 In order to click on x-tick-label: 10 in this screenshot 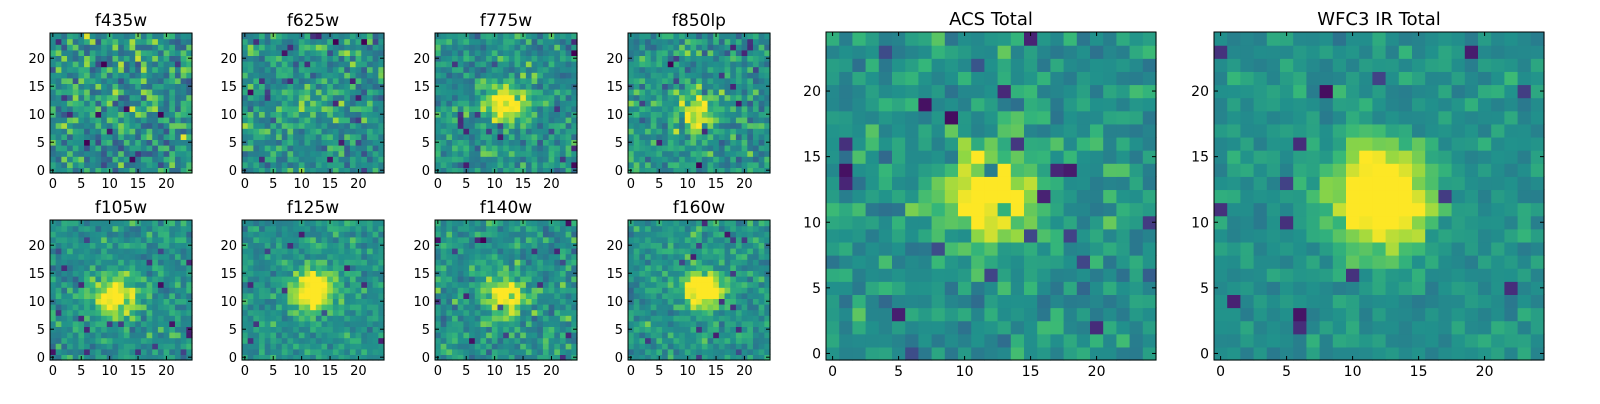, I will do `click(109, 184)`.